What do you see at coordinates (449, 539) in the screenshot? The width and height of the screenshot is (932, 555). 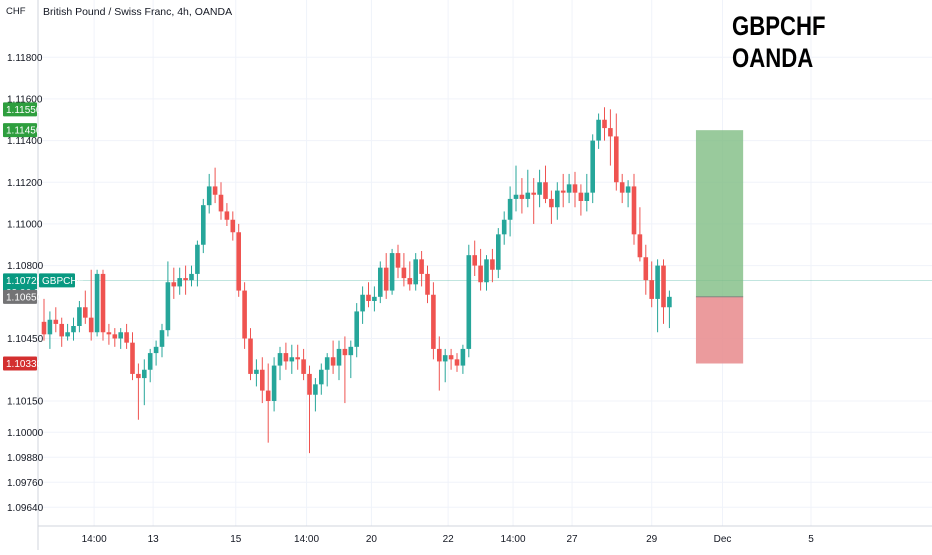 I see `time-tick-label: 22` at bounding box center [449, 539].